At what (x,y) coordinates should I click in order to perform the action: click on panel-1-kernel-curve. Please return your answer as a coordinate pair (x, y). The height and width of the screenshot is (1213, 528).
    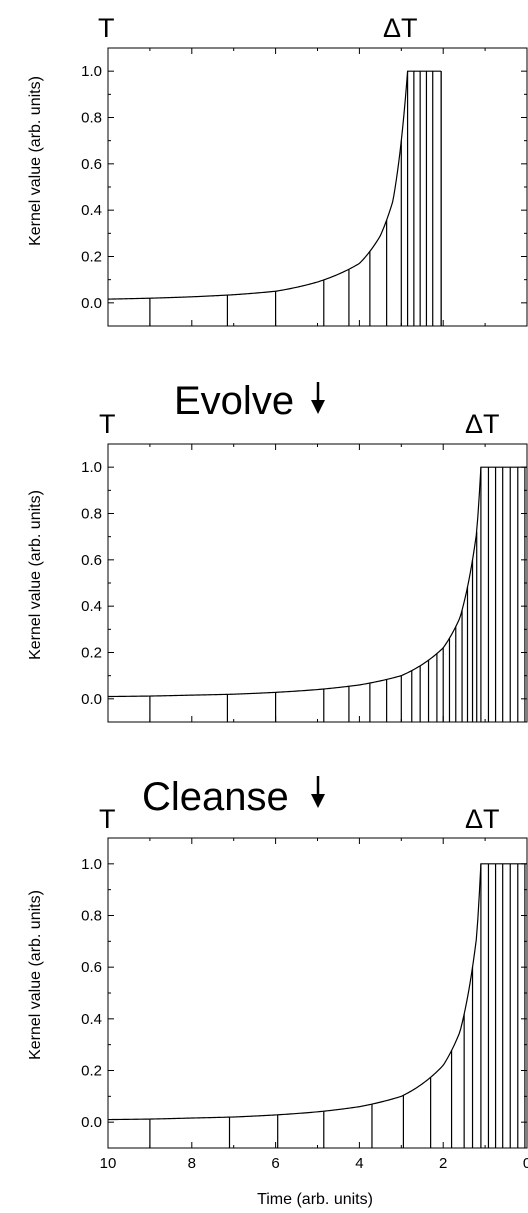
    Looking at the image, I should click on (274, 185).